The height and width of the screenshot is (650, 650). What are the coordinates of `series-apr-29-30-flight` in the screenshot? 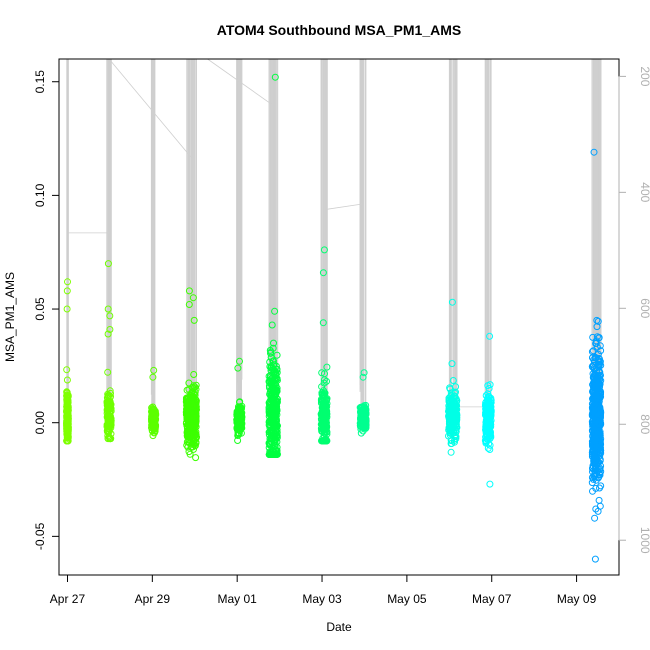 It's located at (191, 374).